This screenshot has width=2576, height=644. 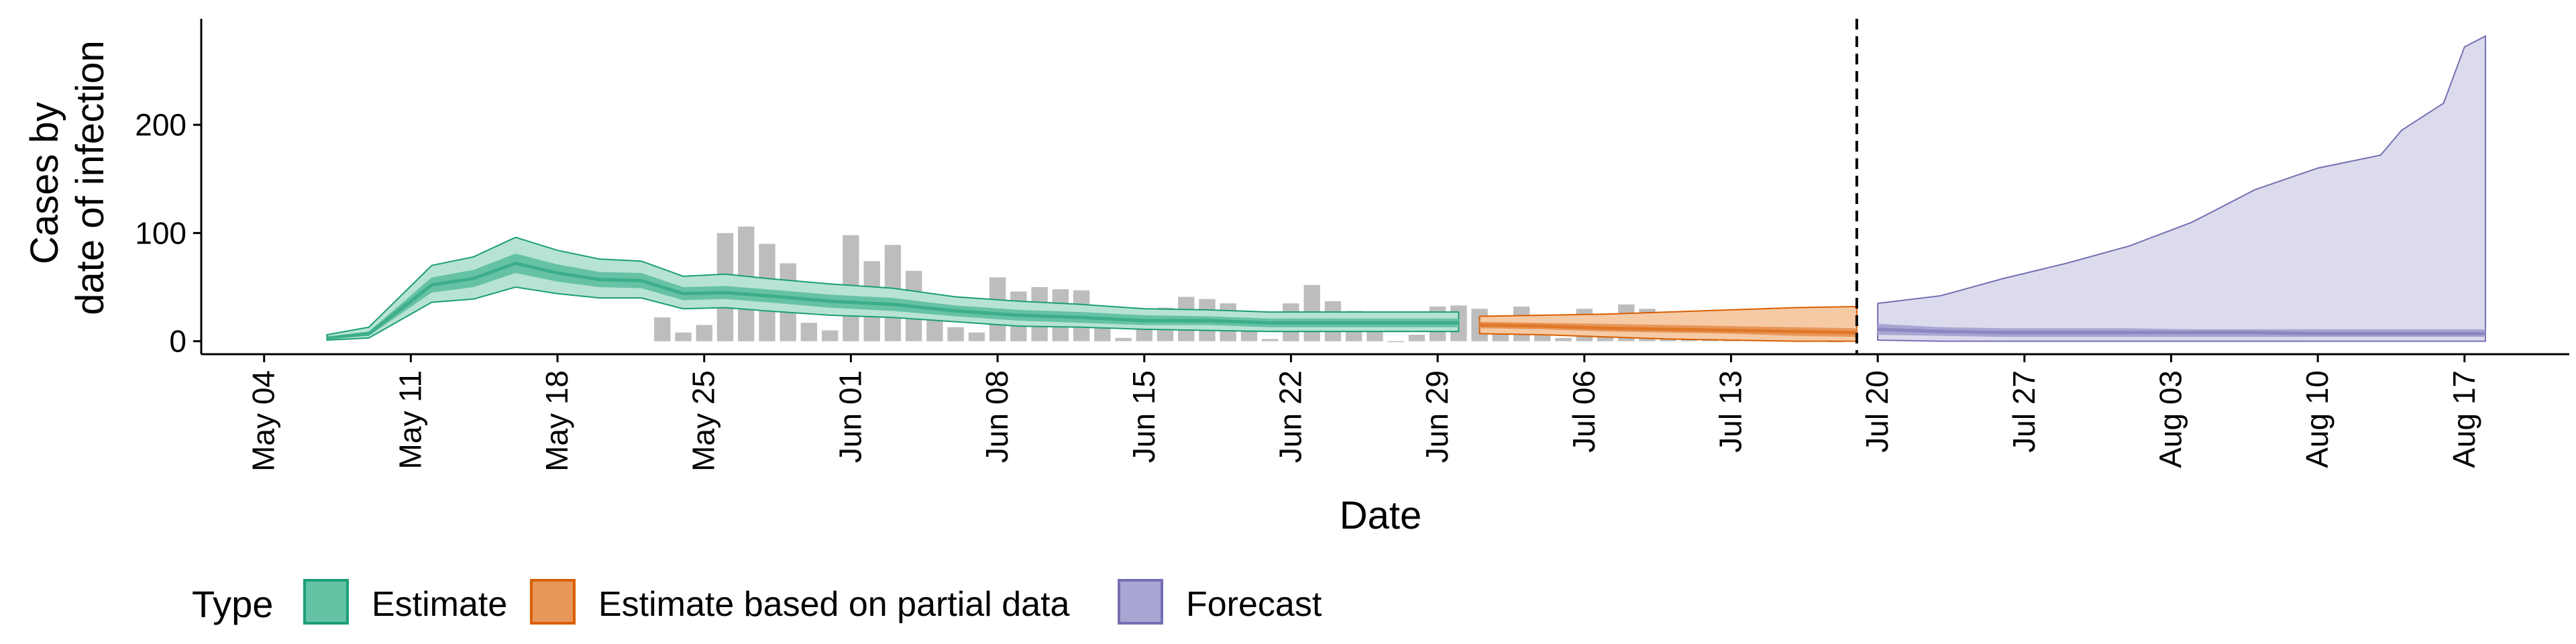 I want to click on y-axis-title-line-2: date of infection, so click(x=90, y=177).